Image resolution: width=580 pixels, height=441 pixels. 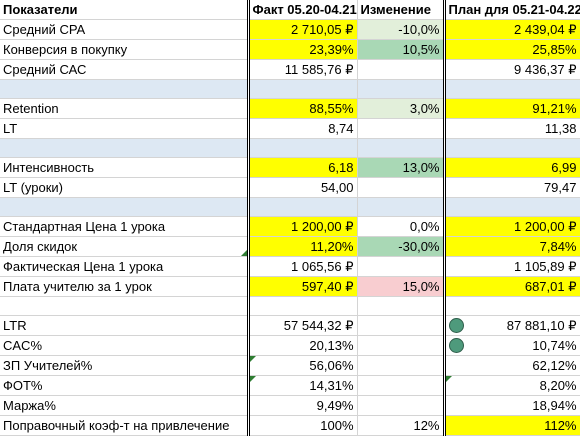 I want to click on change-cell: 15,0%, so click(x=401, y=286).